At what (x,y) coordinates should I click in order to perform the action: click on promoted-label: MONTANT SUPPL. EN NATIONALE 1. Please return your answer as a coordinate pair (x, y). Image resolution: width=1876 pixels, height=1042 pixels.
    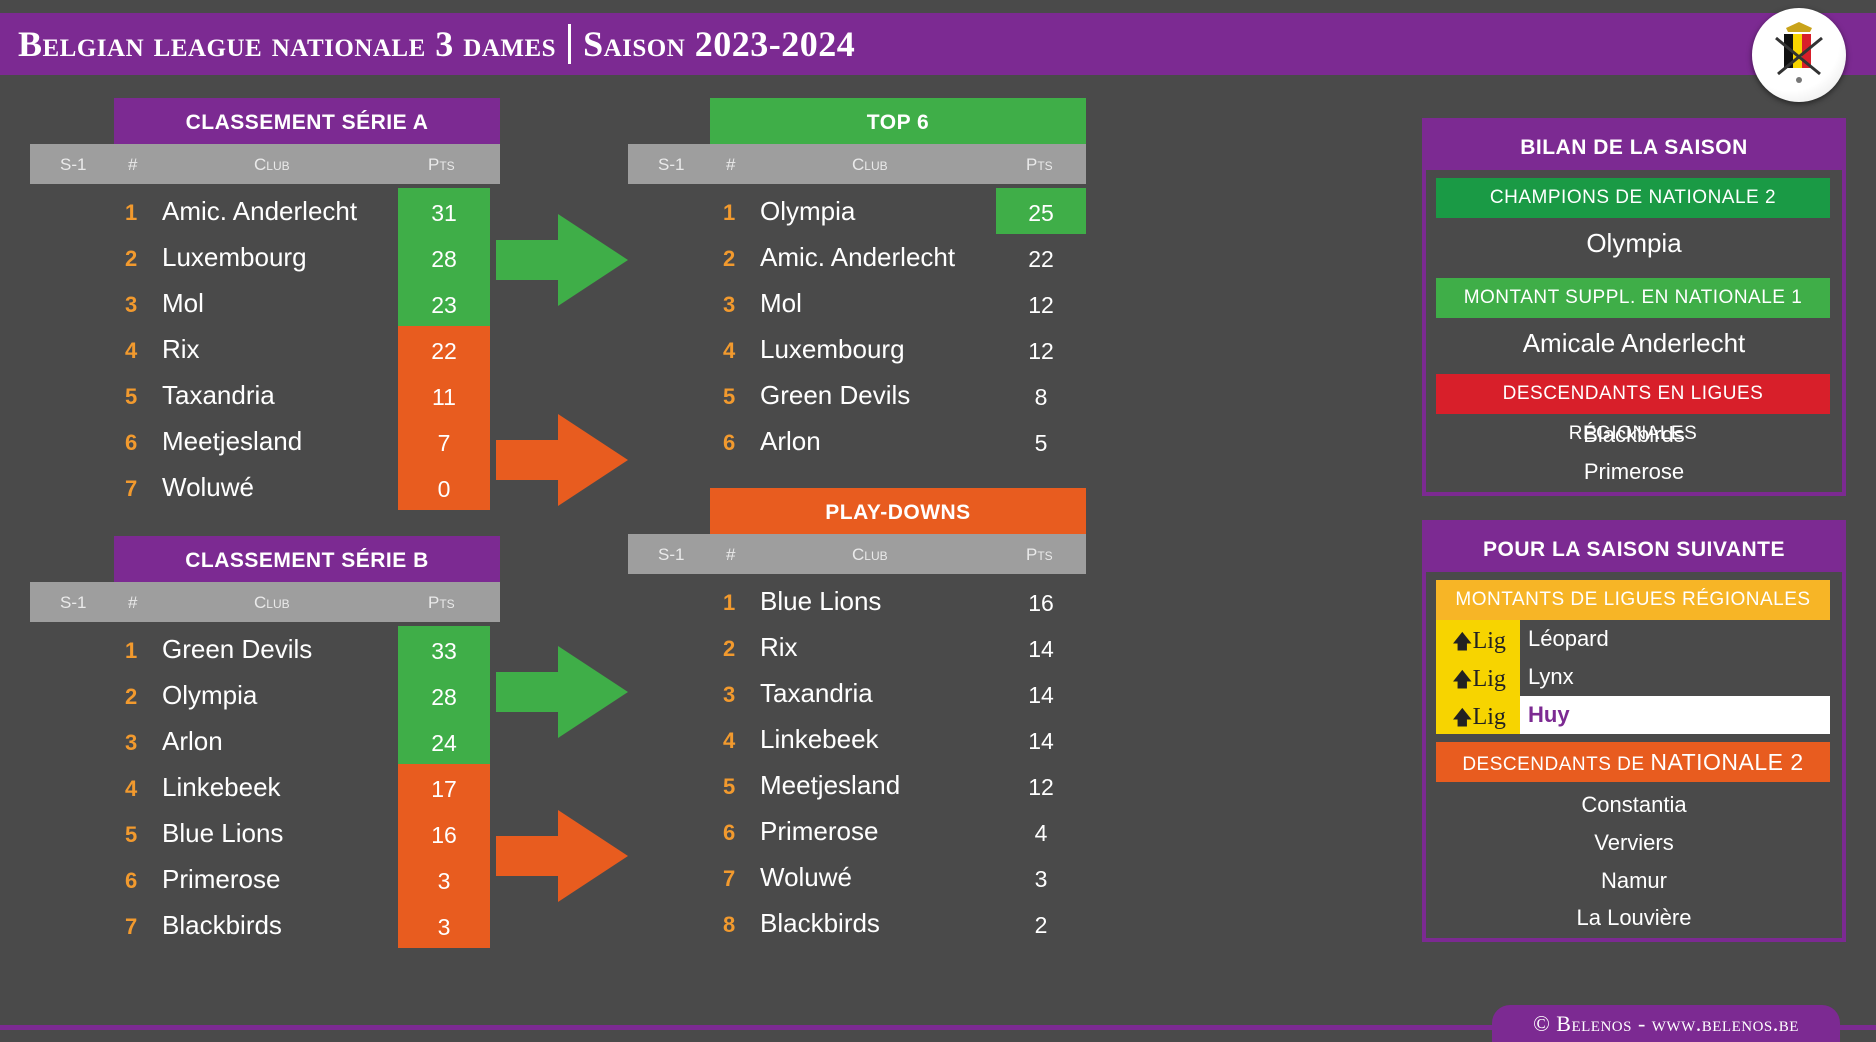
    Looking at the image, I should click on (1633, 298).